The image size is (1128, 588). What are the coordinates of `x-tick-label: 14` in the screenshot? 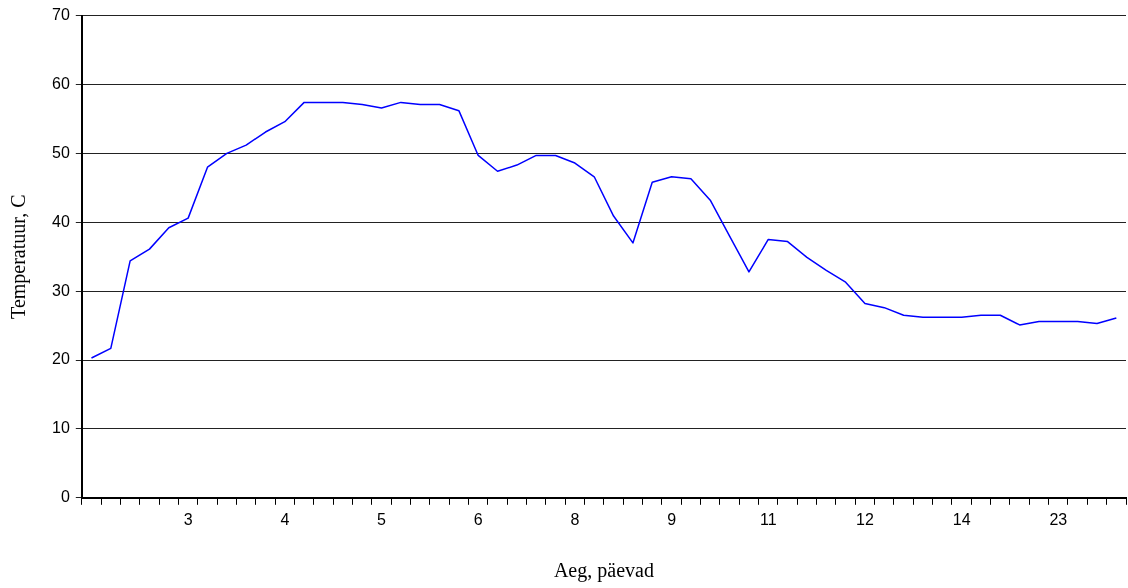 It's located at (961, 519).